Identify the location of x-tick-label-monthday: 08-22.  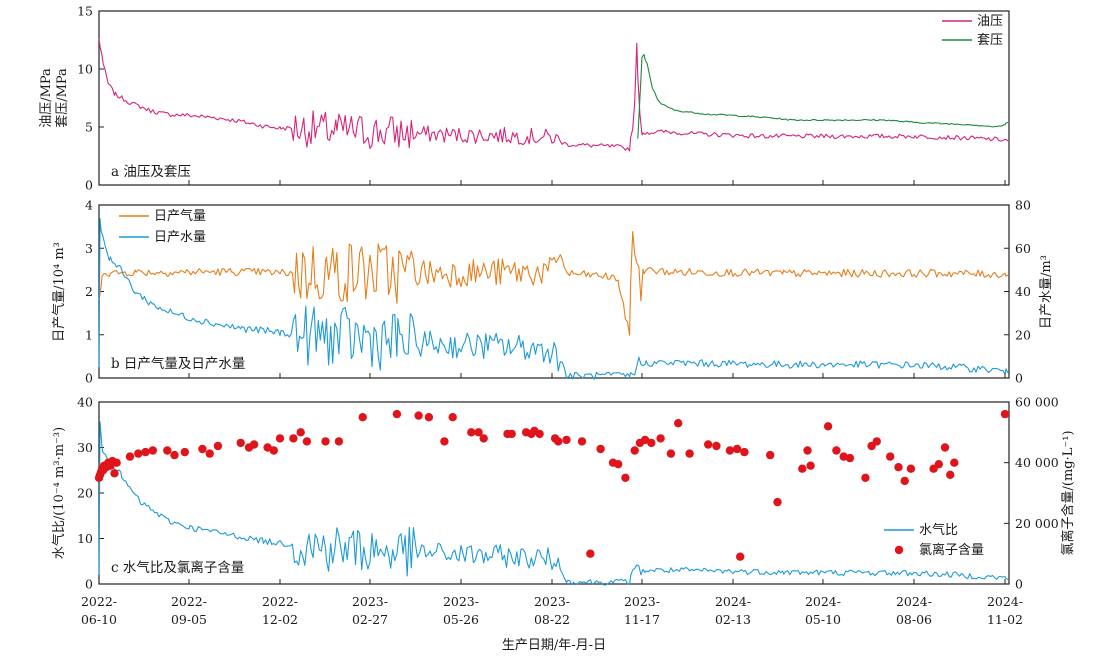
(552, 619).